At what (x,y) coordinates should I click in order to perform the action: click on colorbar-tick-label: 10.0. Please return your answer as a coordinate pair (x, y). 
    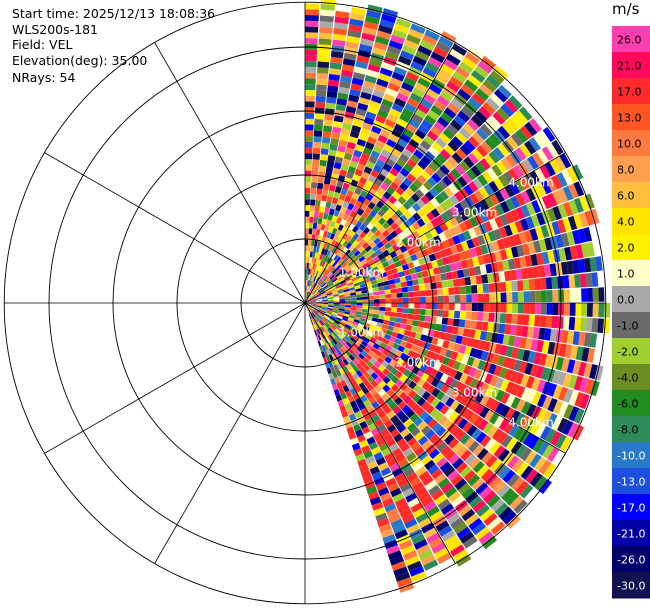
    Looking at the image, I should click on (629, 143).